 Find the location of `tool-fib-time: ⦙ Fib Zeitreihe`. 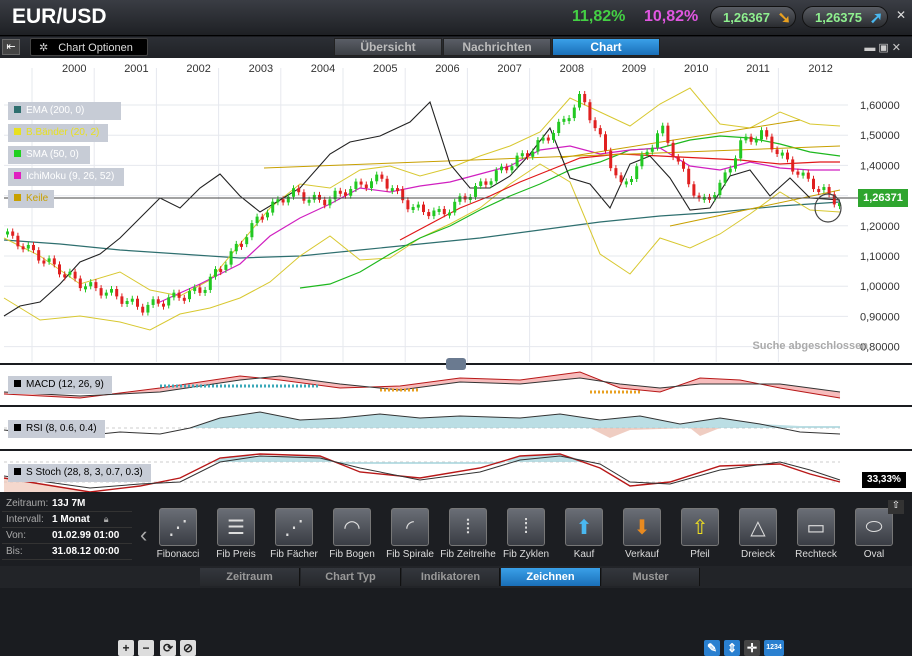

tool-fib-time: ⦙ Fib Zeitreihe is located at coordinates (468, 536).